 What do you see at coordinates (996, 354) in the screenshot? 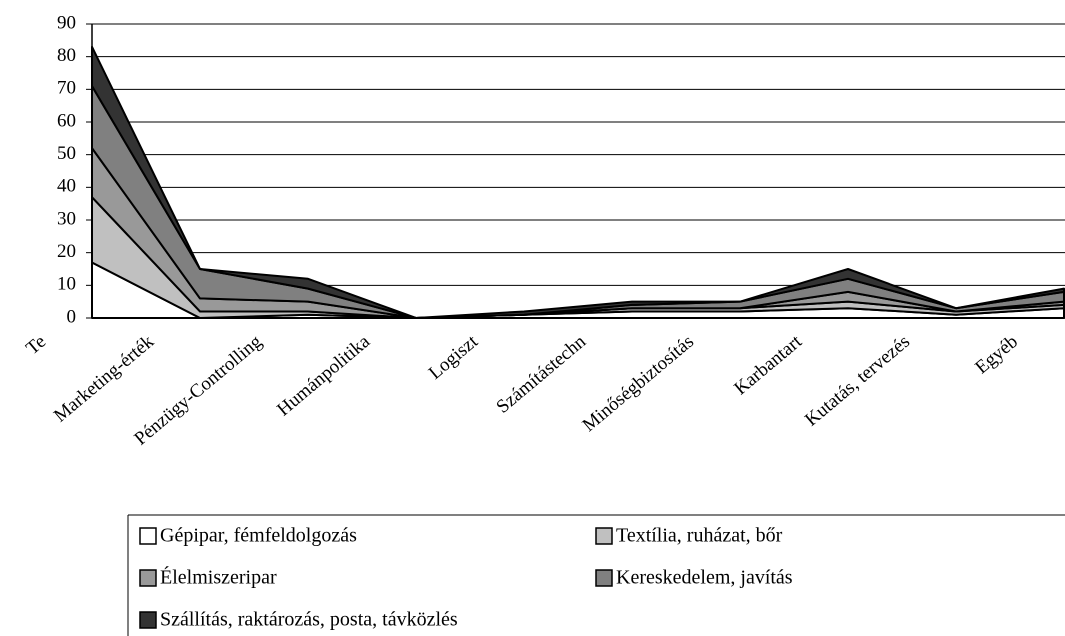
I see `x-tick-label: Egyéb` at bounding box center [996, 354].